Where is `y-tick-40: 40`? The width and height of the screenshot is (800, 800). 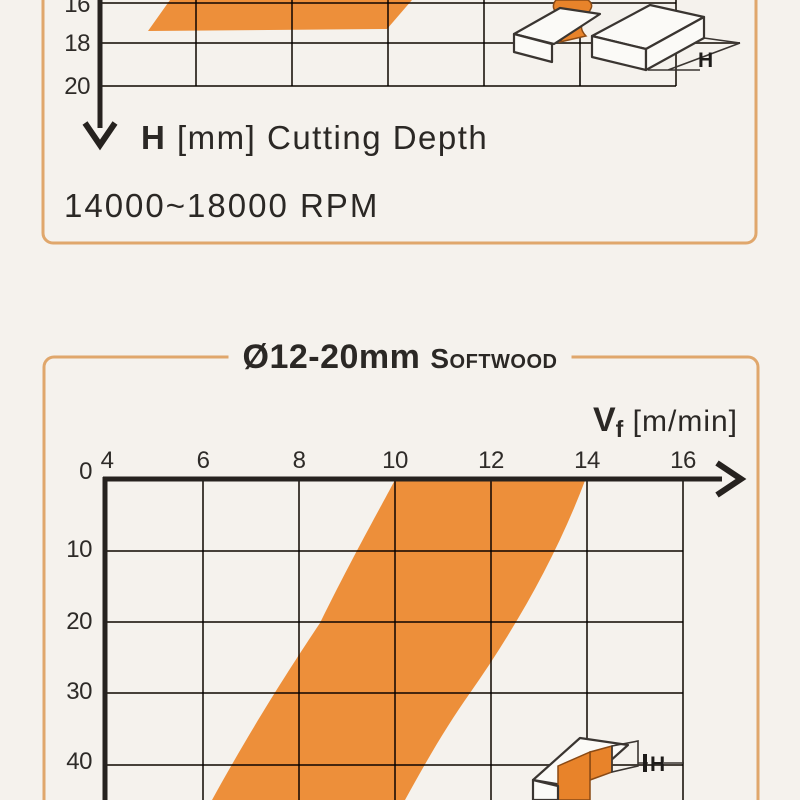
y-tick-40: 40 is located at coordinates (79, 761).